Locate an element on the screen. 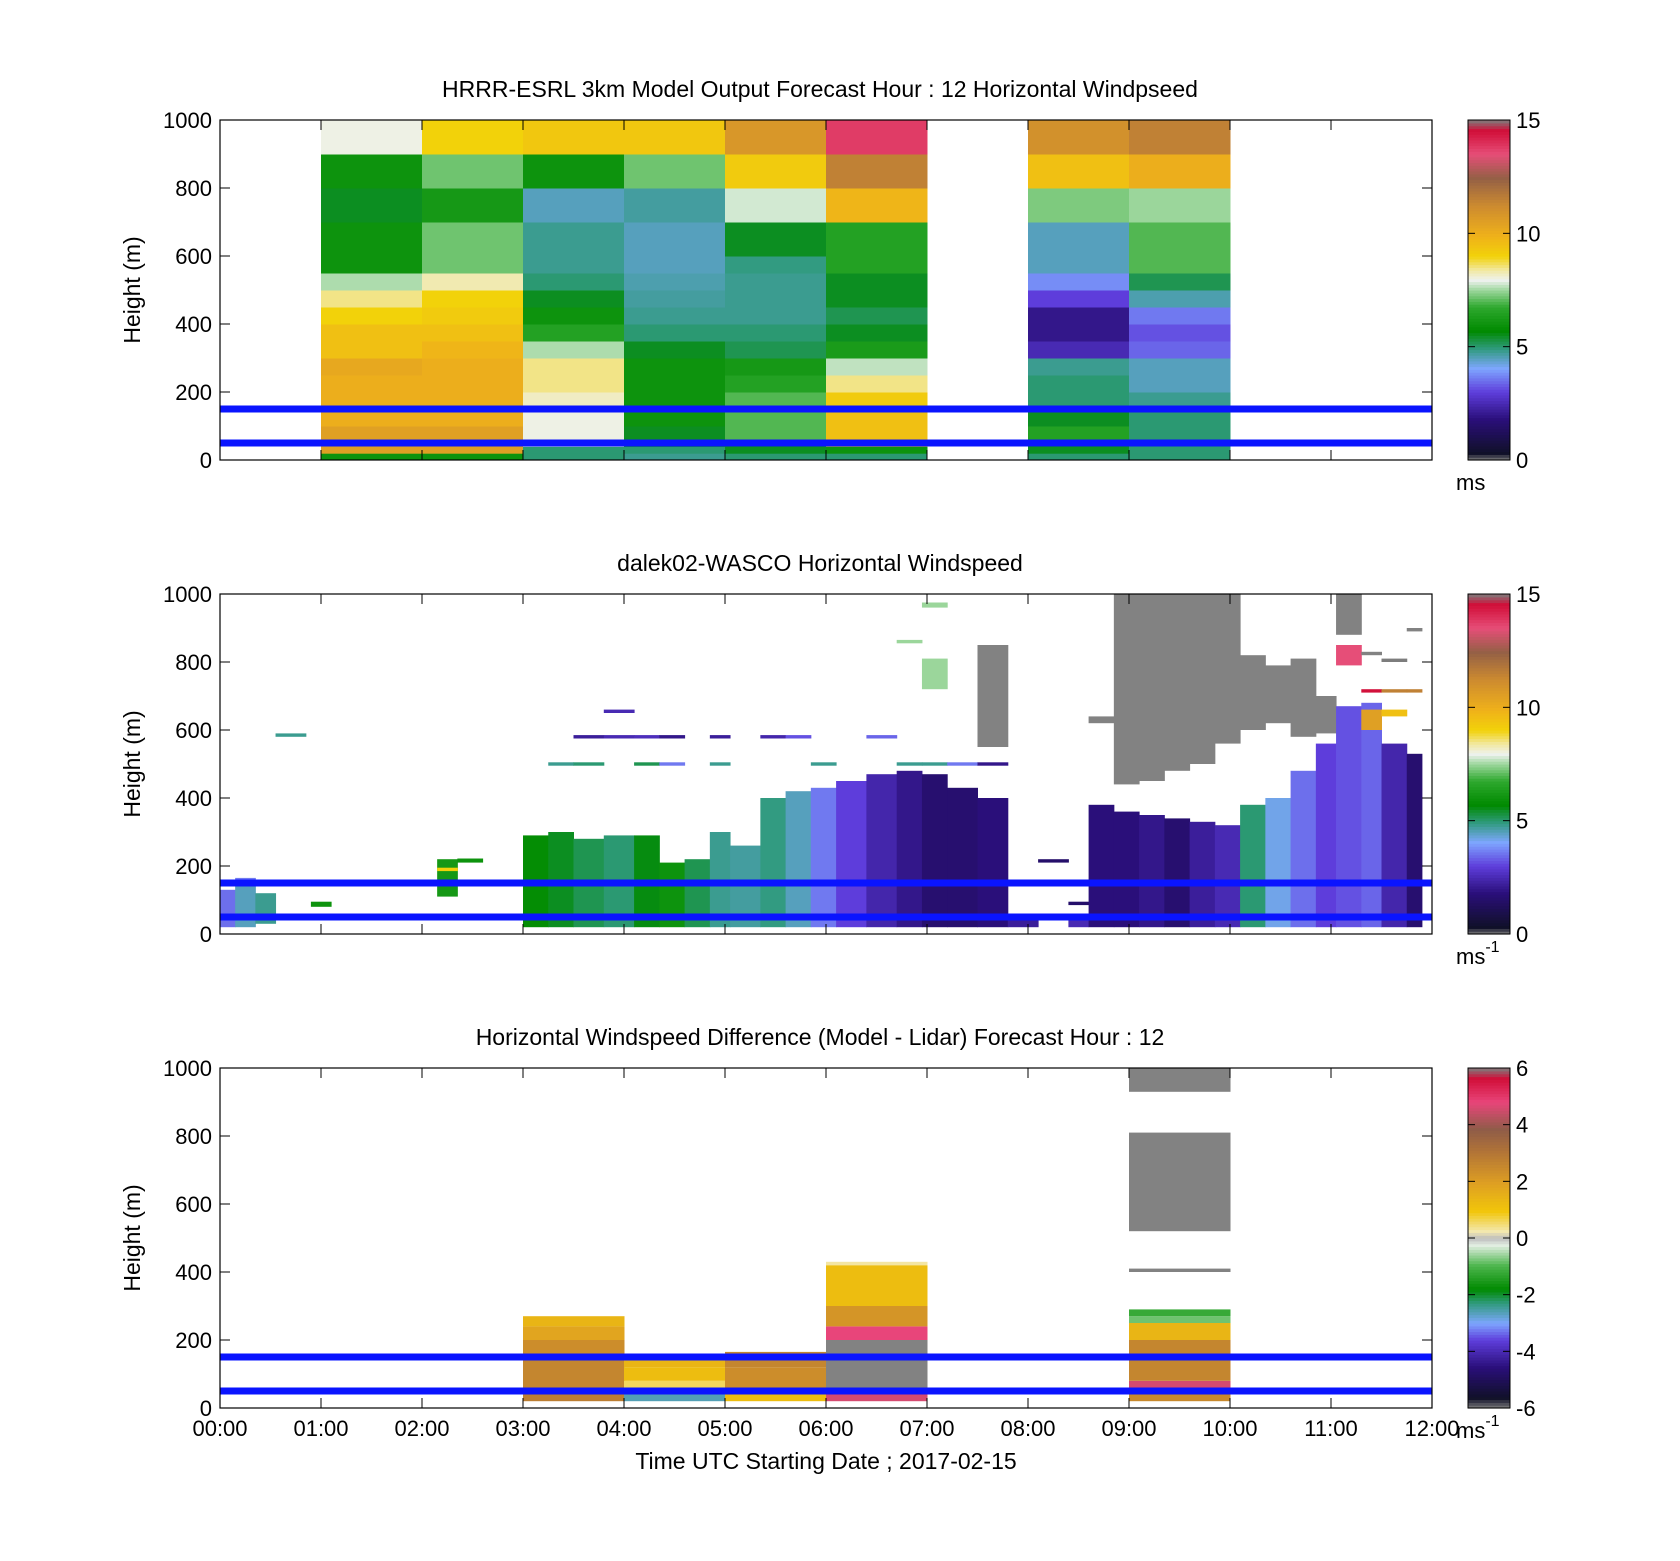 The width and height of the screenshot is (1680, 1561). x-tick-label: 12:00 is located at coordinates (1431, 1428).